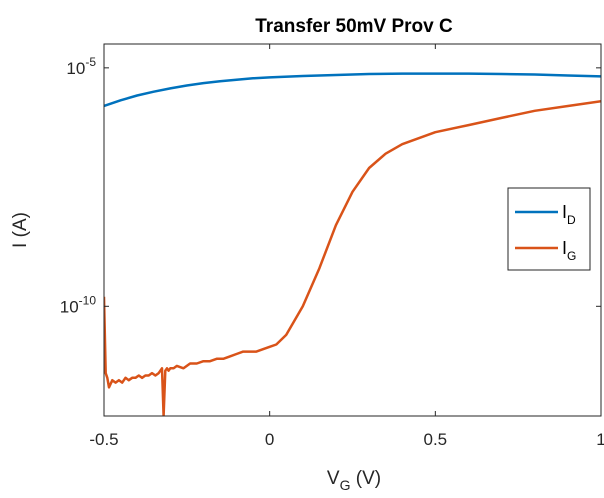 The image size is (604, 498). Describe the element at coordinates (352, 90) in the screenshot. I see `series-line-d` at that location.